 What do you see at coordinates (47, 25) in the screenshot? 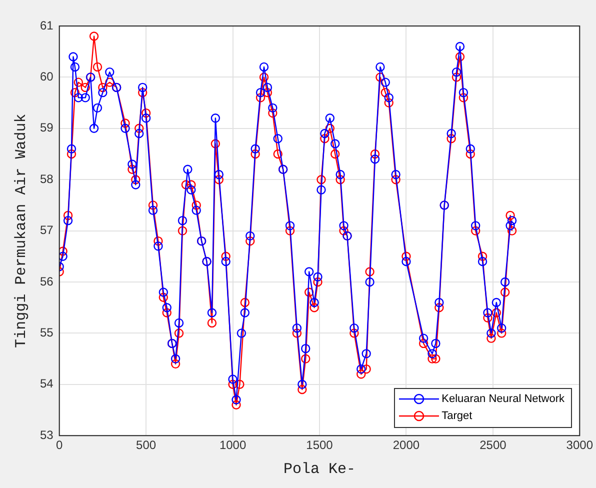
I see `y-tick-label: 61` at bounding box center [47, 25].